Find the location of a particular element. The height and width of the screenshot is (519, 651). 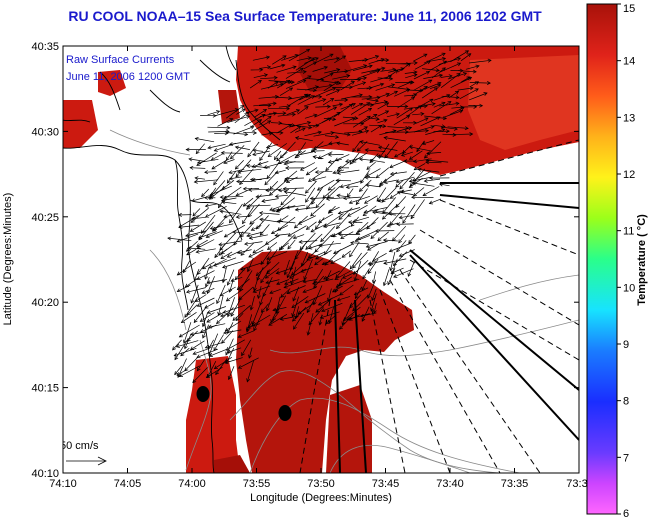

colorbar: 15 14 13 12 11 10 9 8 7 6 Temperature ( °C) is located at coordinates (617, 261).